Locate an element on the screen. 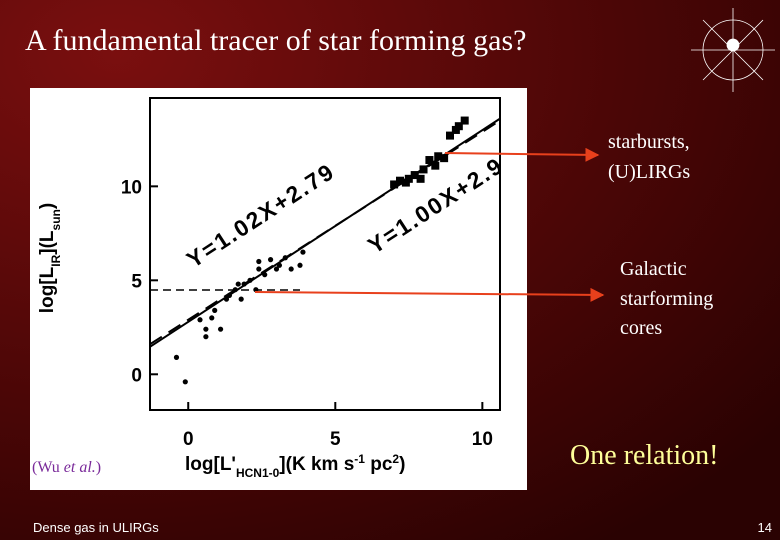 The height and width of the screenshot is (545, 780). axis-label-part: HCN1-0 is located at coordinates (258, 473).